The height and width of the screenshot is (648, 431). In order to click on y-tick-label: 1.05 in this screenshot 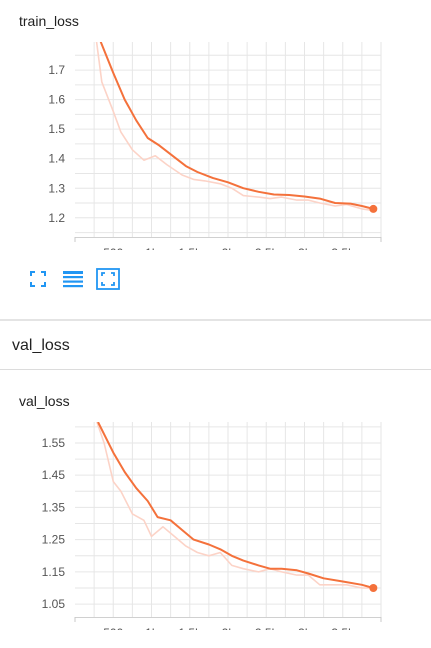, I will do `click(54, 604)`.